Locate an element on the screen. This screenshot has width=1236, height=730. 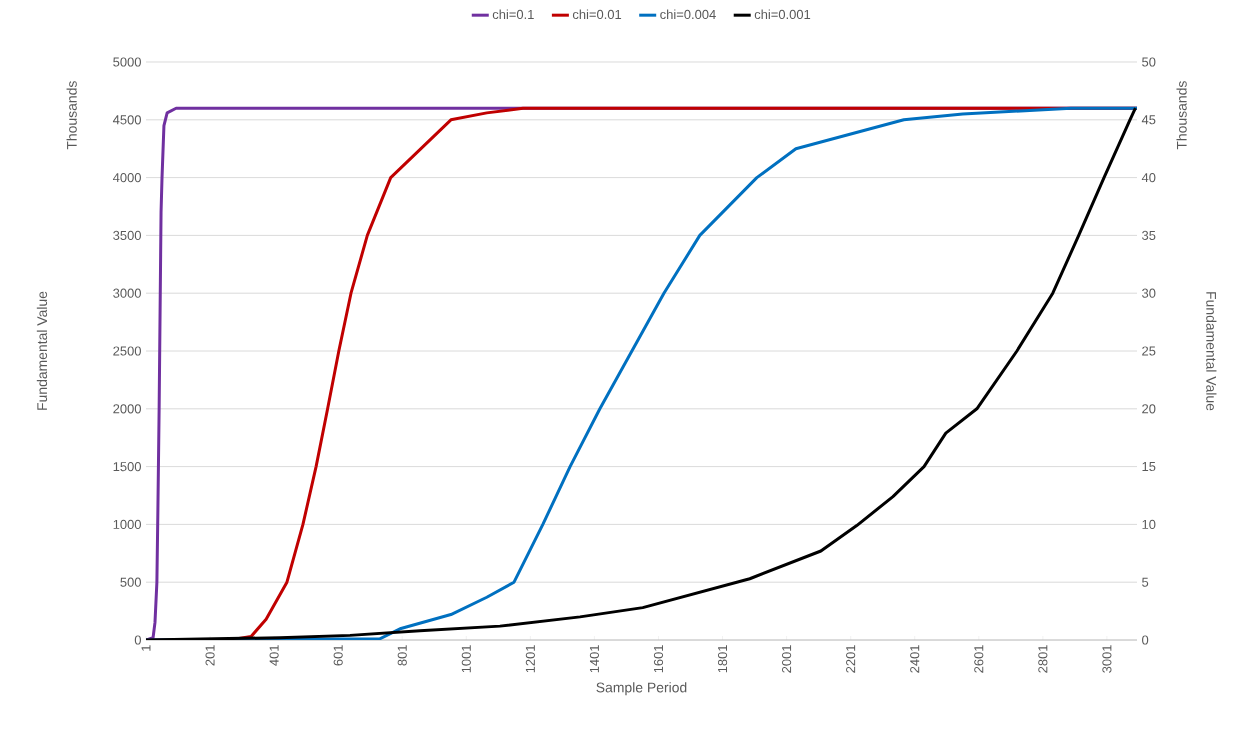
x-tick-label: 2801 is located at coordinates (1043, 659).